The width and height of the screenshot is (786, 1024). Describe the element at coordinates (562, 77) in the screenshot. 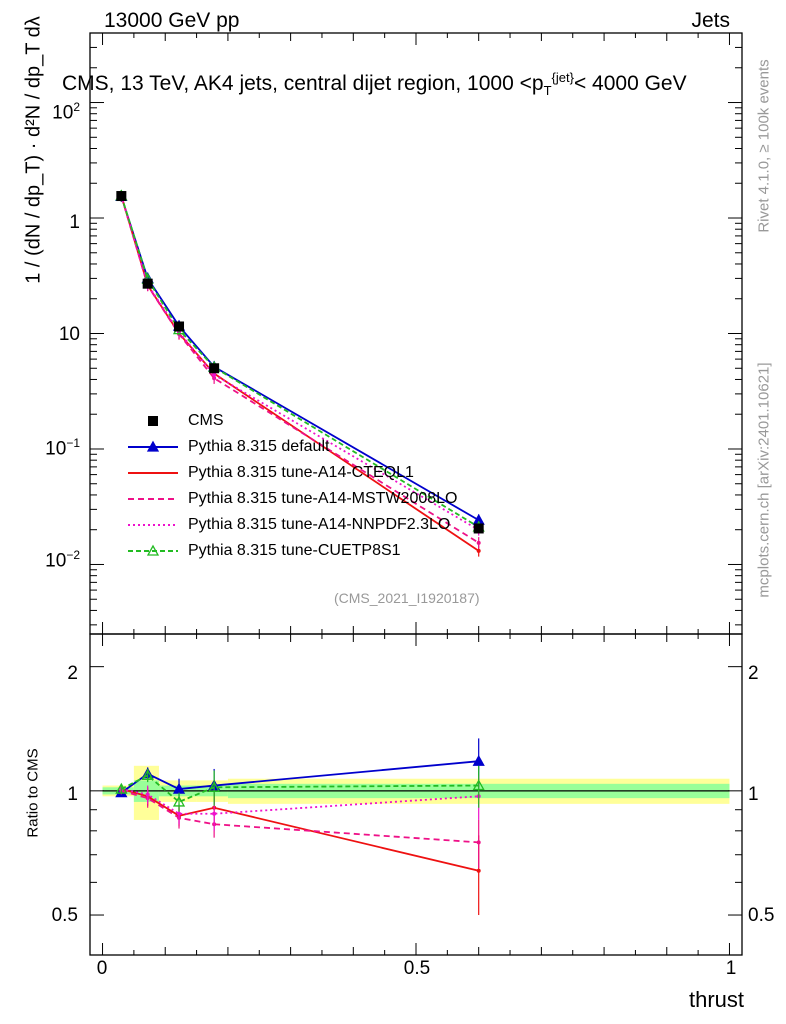

I see `plot-title-sup: {jet}` at that location.